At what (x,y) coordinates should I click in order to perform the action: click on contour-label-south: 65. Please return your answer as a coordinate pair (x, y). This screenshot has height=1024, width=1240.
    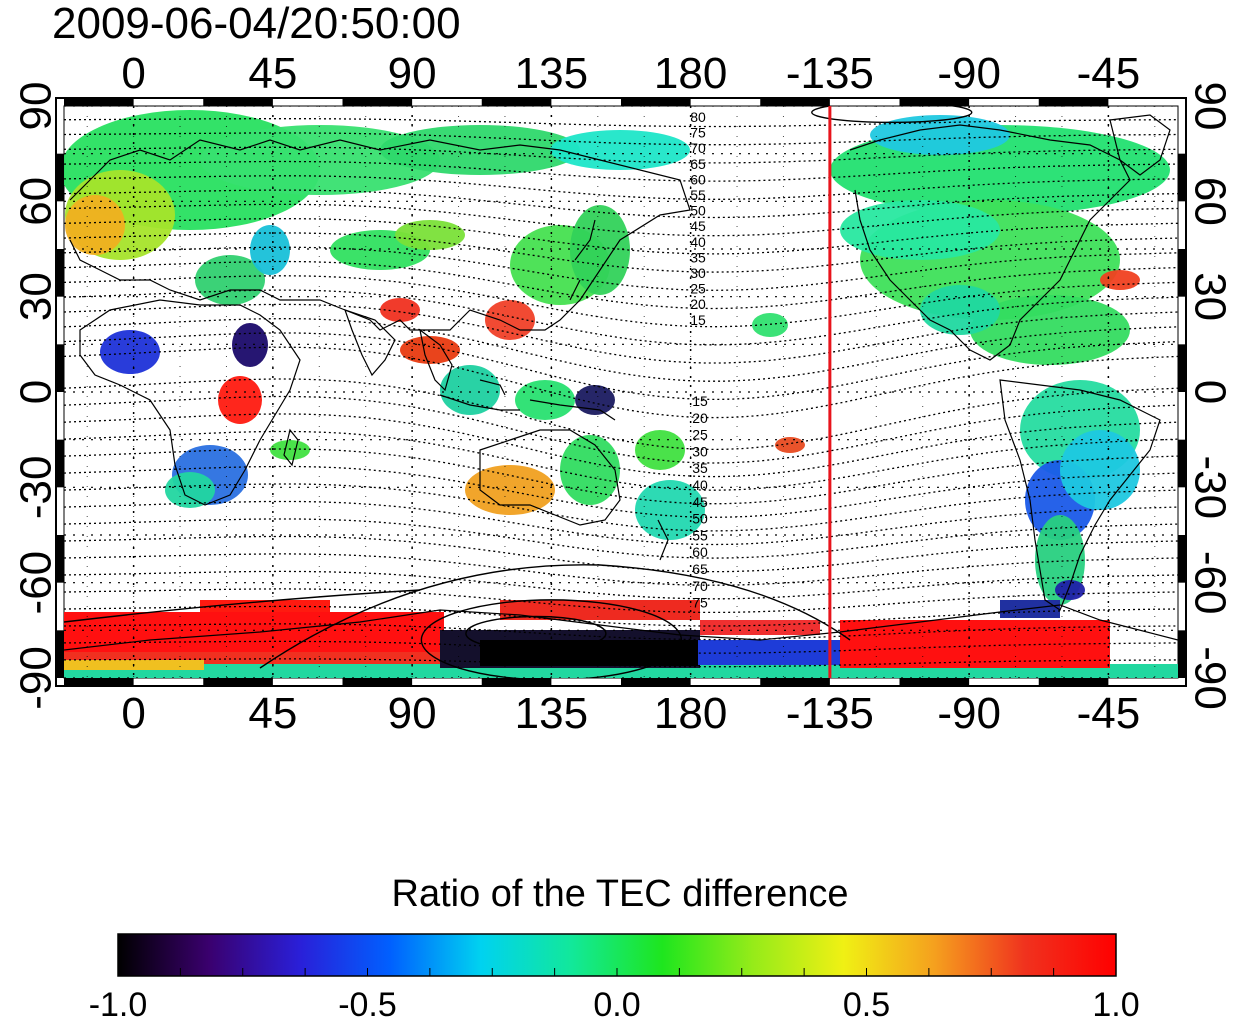
    Looking at the image, I should click on (700, 569).